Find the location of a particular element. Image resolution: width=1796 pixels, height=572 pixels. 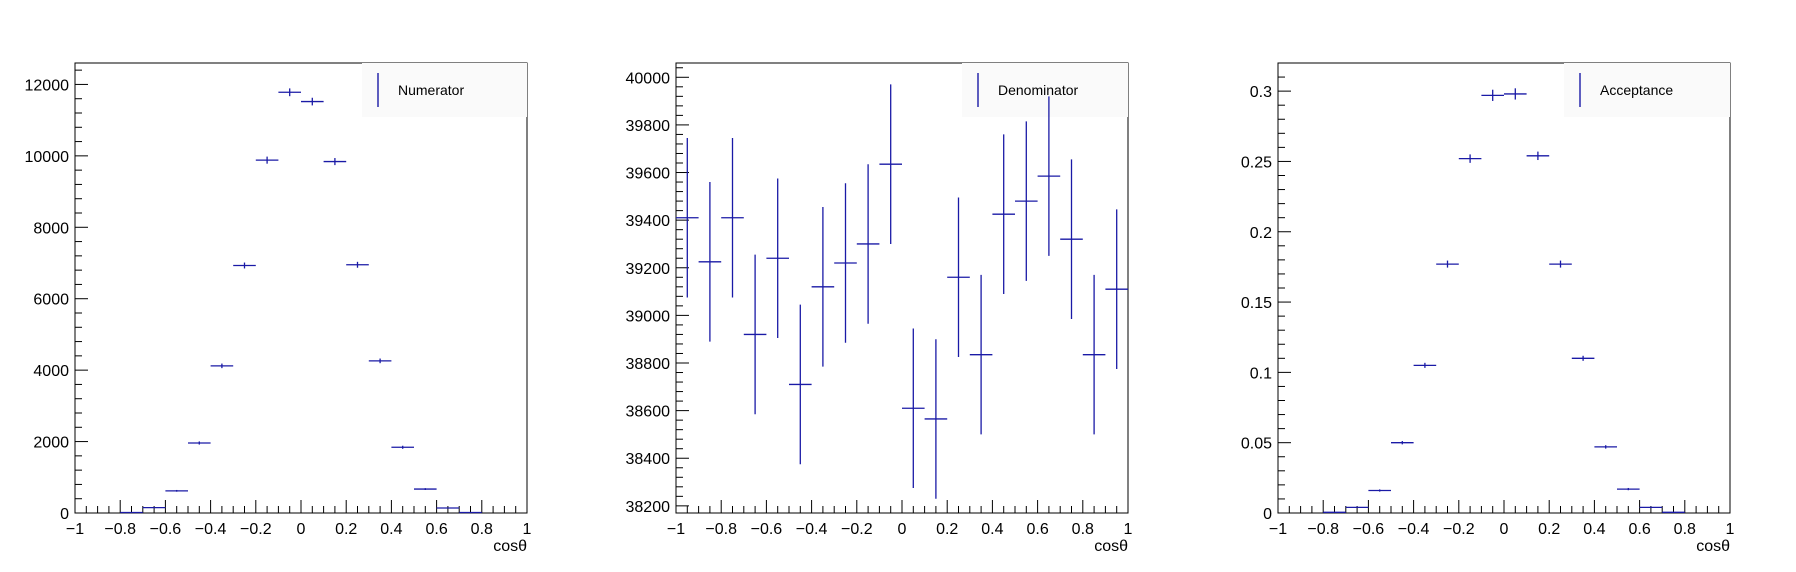

y-tick-label-6000: 6000 is located at coordinates (51, 300).